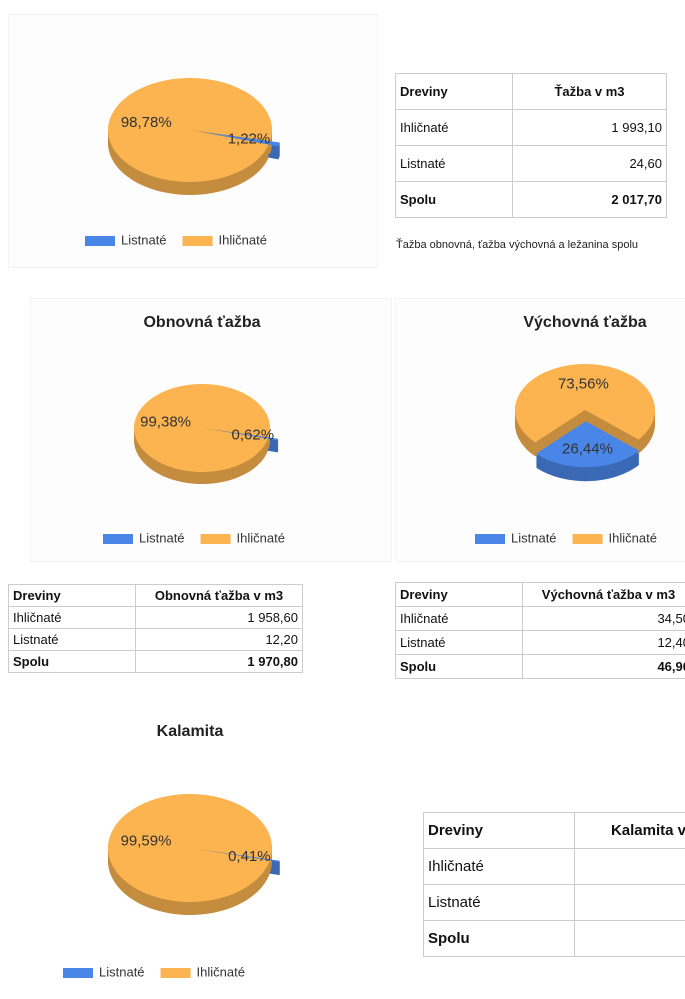 This screenshot has height=999, width=685. What do you see at coordinates (253, 435) in the screenshot?
I see `data-label: 0,62%` at bounding box center [253, 435].